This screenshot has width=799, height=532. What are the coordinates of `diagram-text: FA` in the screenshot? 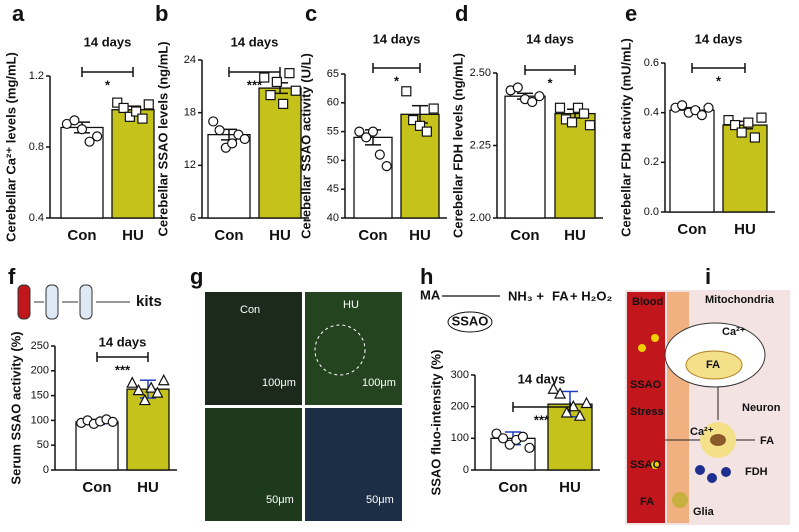 It's located at (767, 441).